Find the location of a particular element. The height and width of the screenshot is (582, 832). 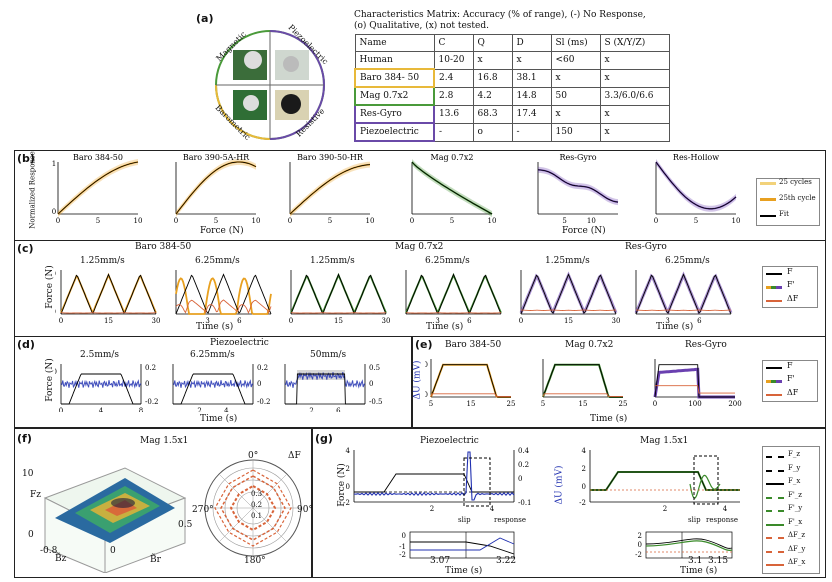

plot-title: Baro 390-50-HR is located at coordinates (330, 158).